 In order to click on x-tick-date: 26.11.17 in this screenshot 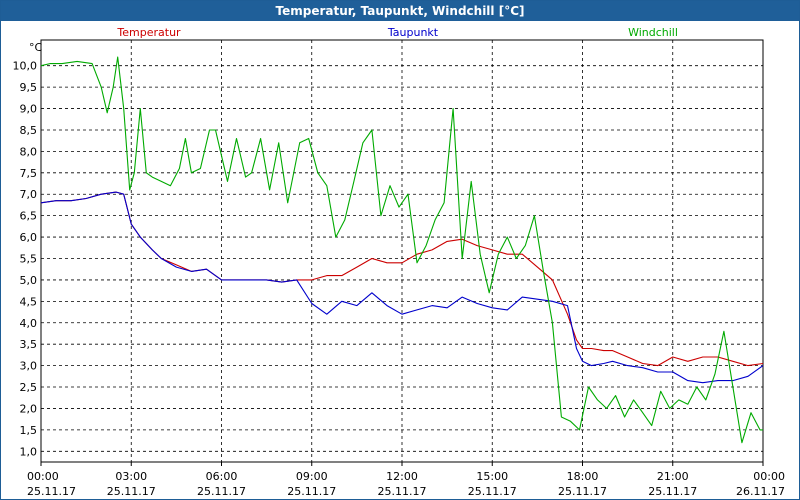, I will do `click(760, 491)`.